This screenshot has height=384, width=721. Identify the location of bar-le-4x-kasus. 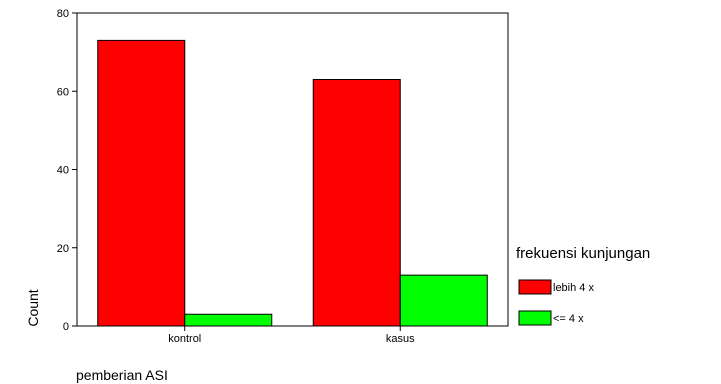
(443, 300).